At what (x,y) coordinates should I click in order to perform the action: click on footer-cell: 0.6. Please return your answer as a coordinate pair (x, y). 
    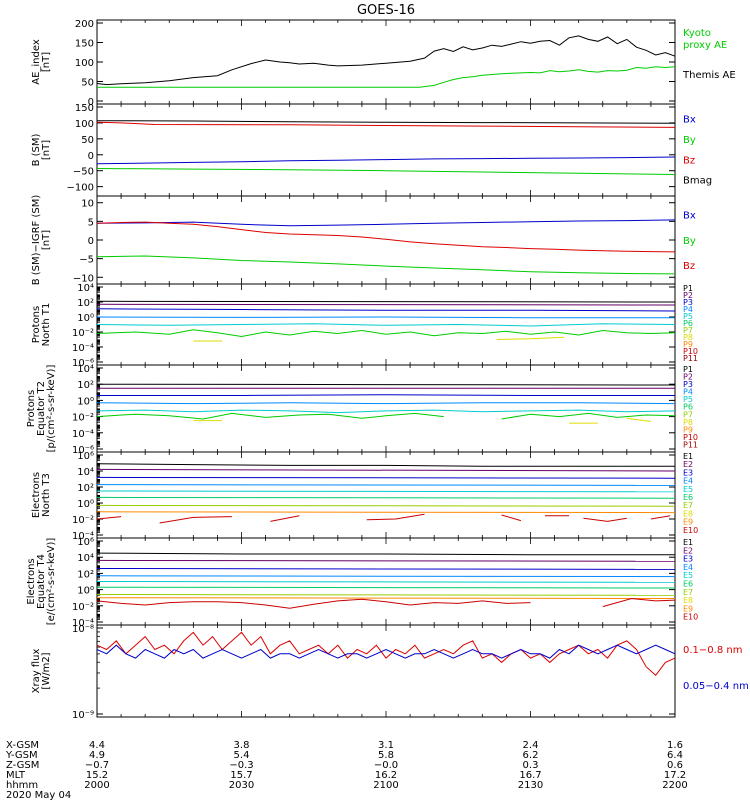
    Looking at the image, I should click on (675, 765).